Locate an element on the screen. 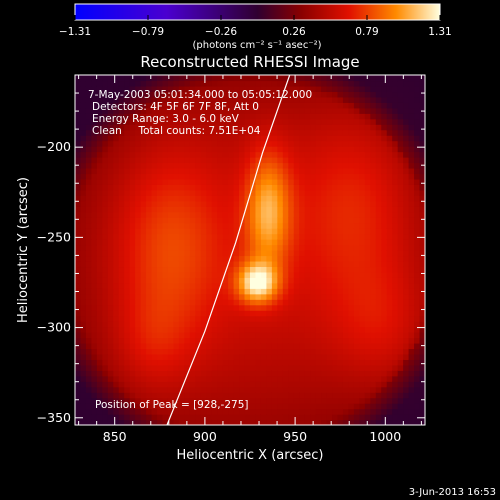 This screenshot has width=500, height=500. x-tick-label: 850 is located at coordinates (115, 436).